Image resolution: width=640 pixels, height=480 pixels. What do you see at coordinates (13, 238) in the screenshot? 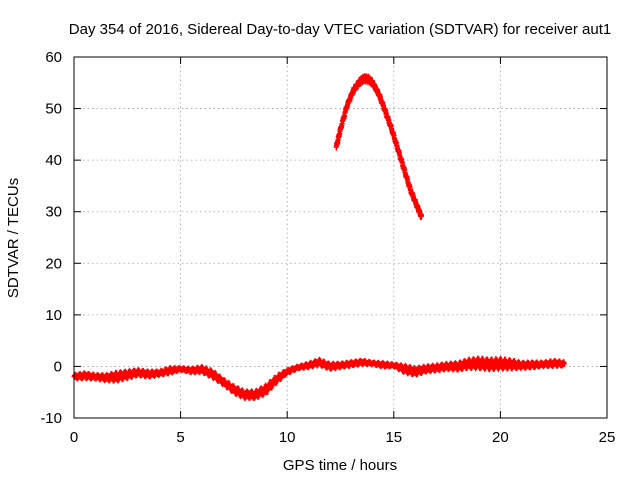
I see `y-axis-label: SDTVAR / TECUs` at bounding box center [13, 238].